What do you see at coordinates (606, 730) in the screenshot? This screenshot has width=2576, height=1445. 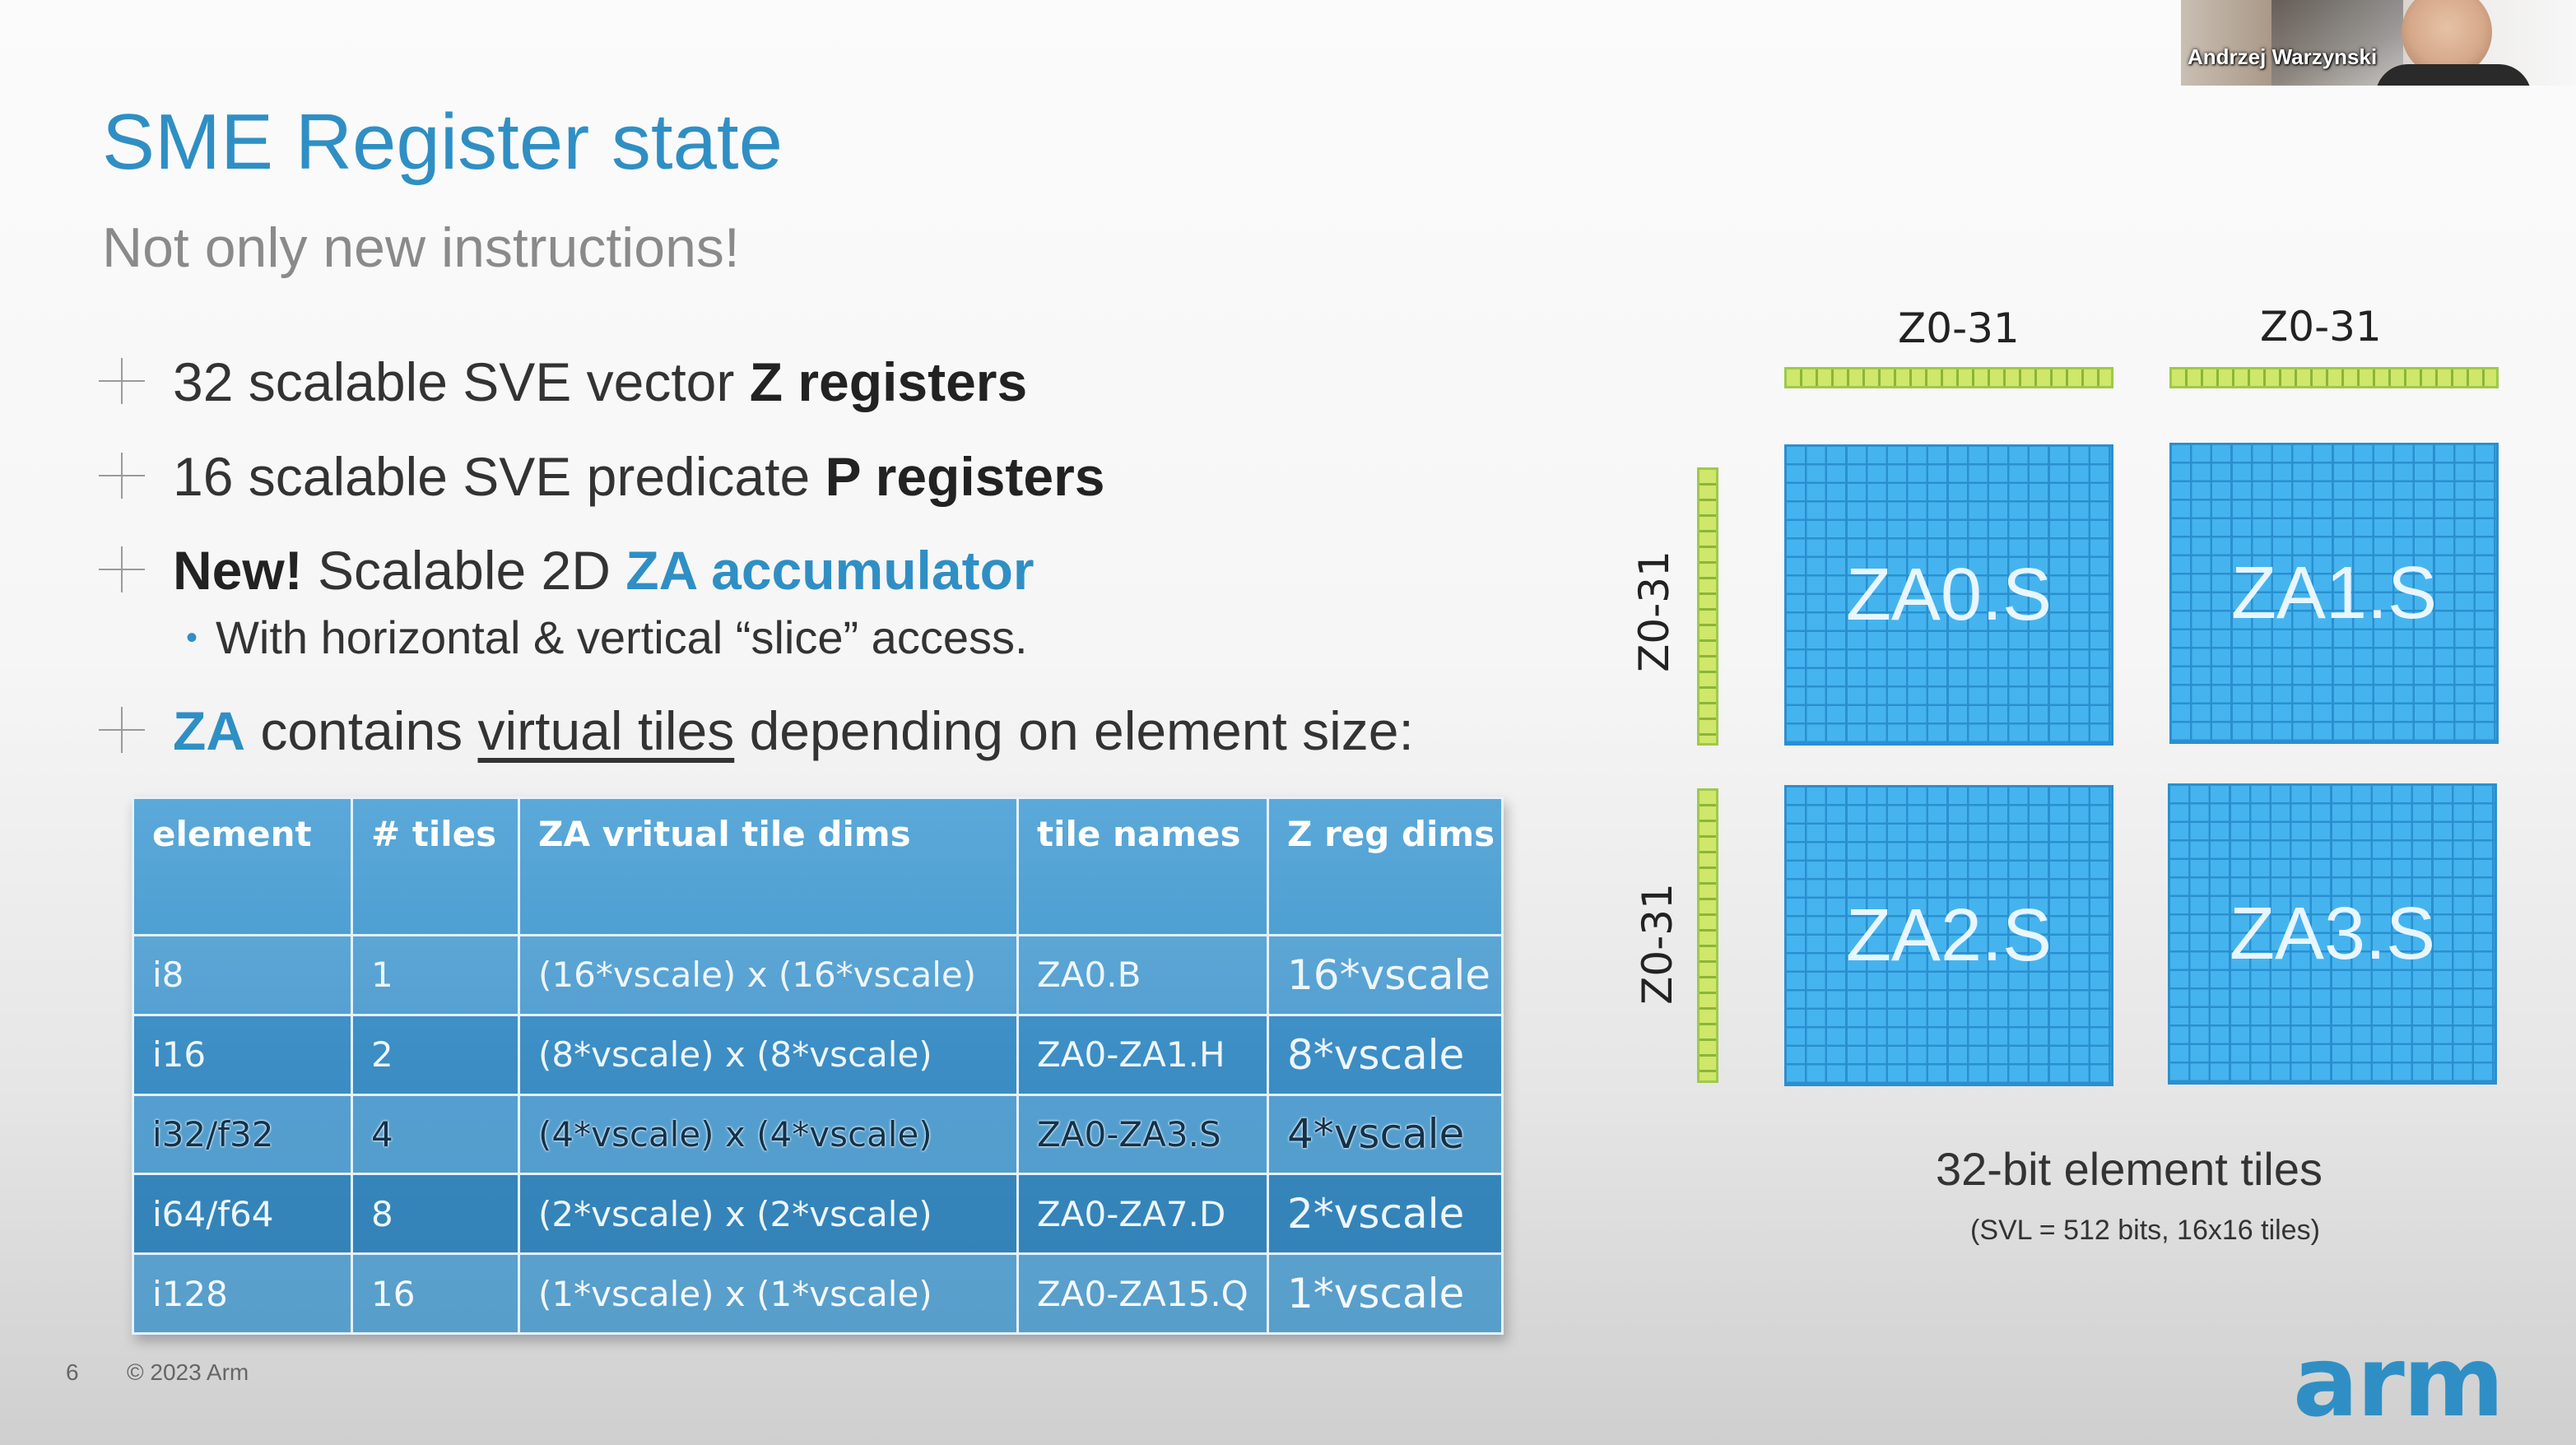 I see `bullet-underlined-text: virtual tiles` at bounding box center [606, 730].